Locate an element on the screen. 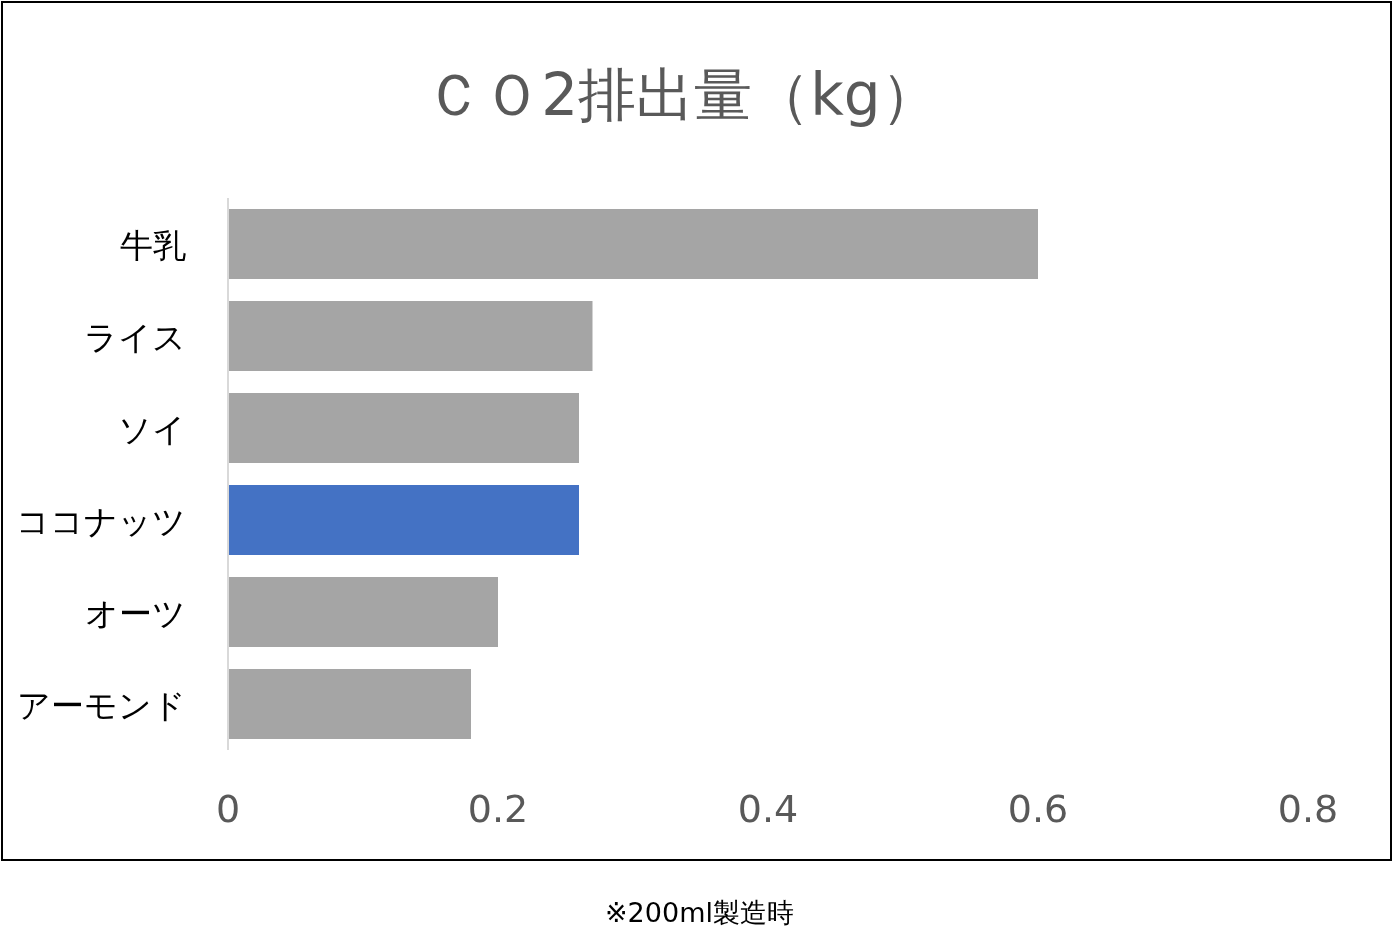 The width and height of the screenshot is (1393, 952). tick-label: 0 is located at coordinates (228, 809).